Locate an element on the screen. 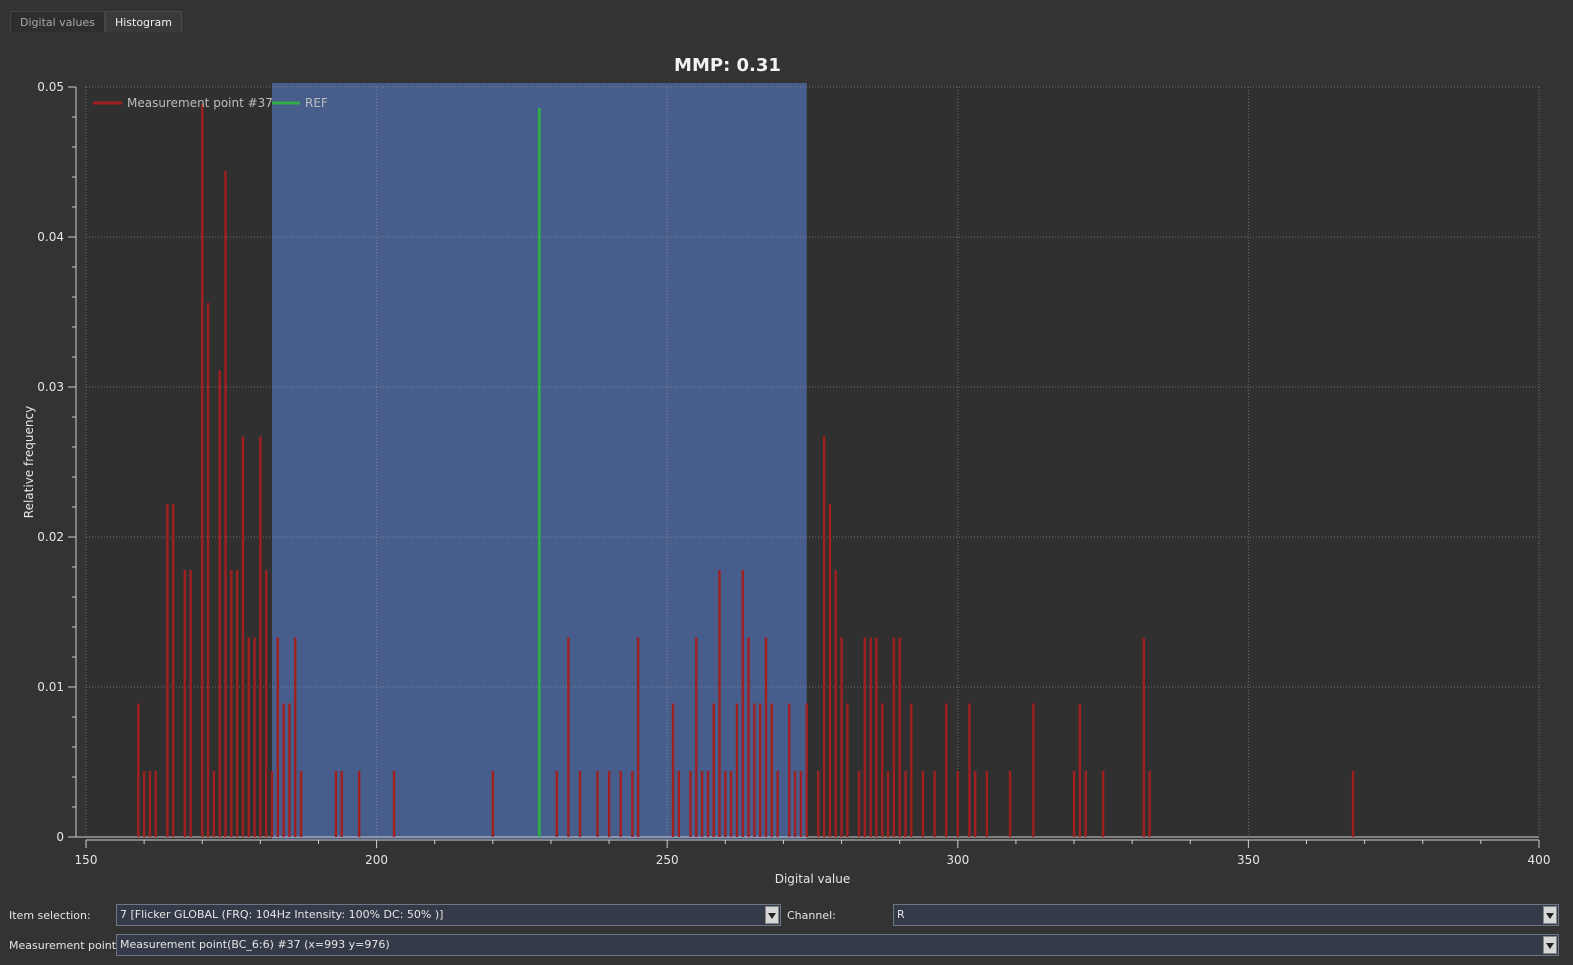 The image size is (1573, 965). y-tick-label: 0.02 is located at coordinates (50, 537).